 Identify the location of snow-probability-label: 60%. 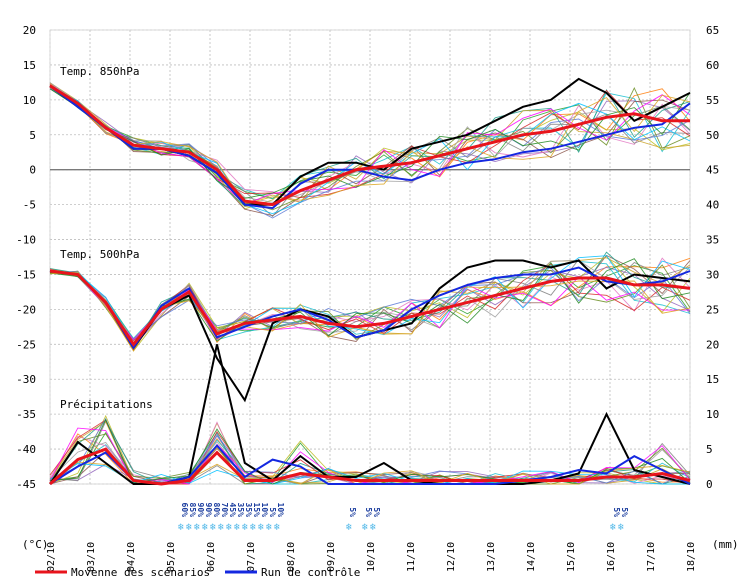
(184, 510).